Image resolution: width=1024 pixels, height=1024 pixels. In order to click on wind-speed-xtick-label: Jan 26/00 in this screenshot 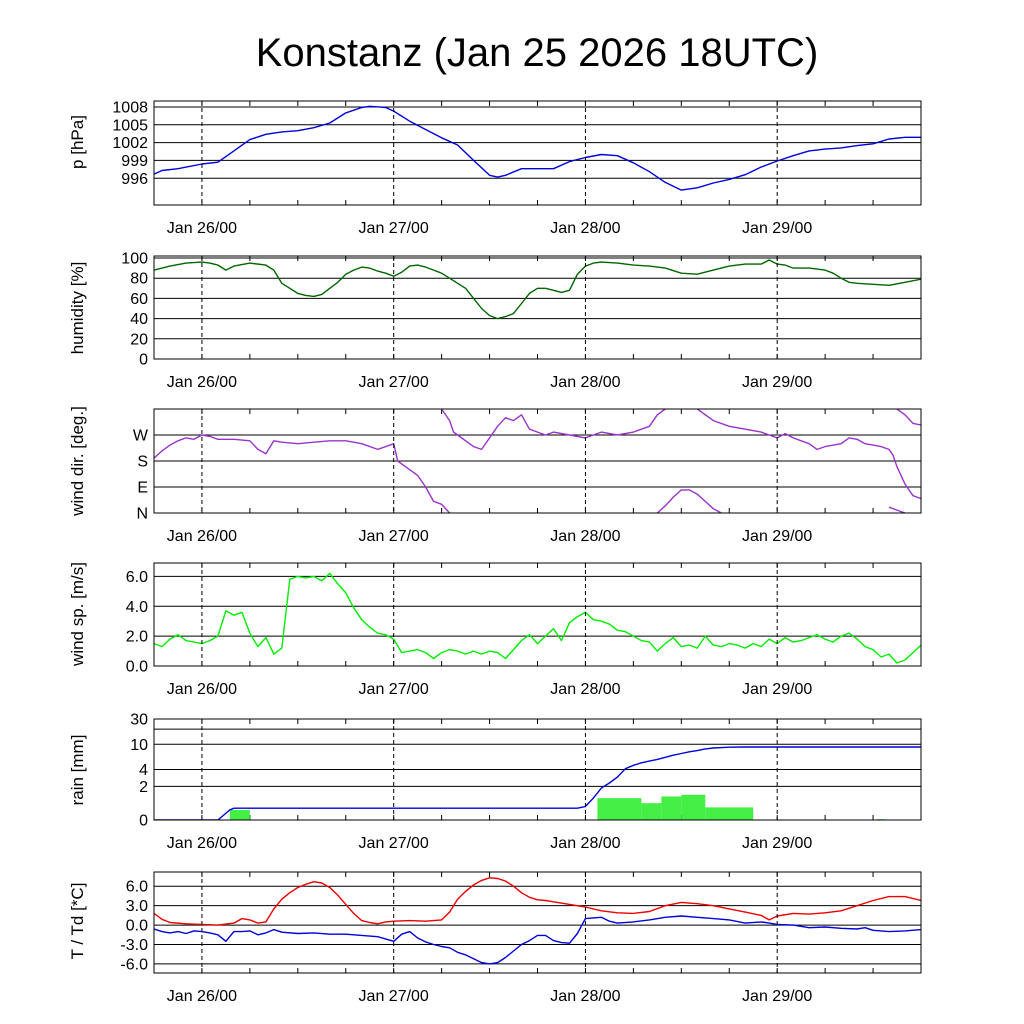, I will do `click(202, 689)`.